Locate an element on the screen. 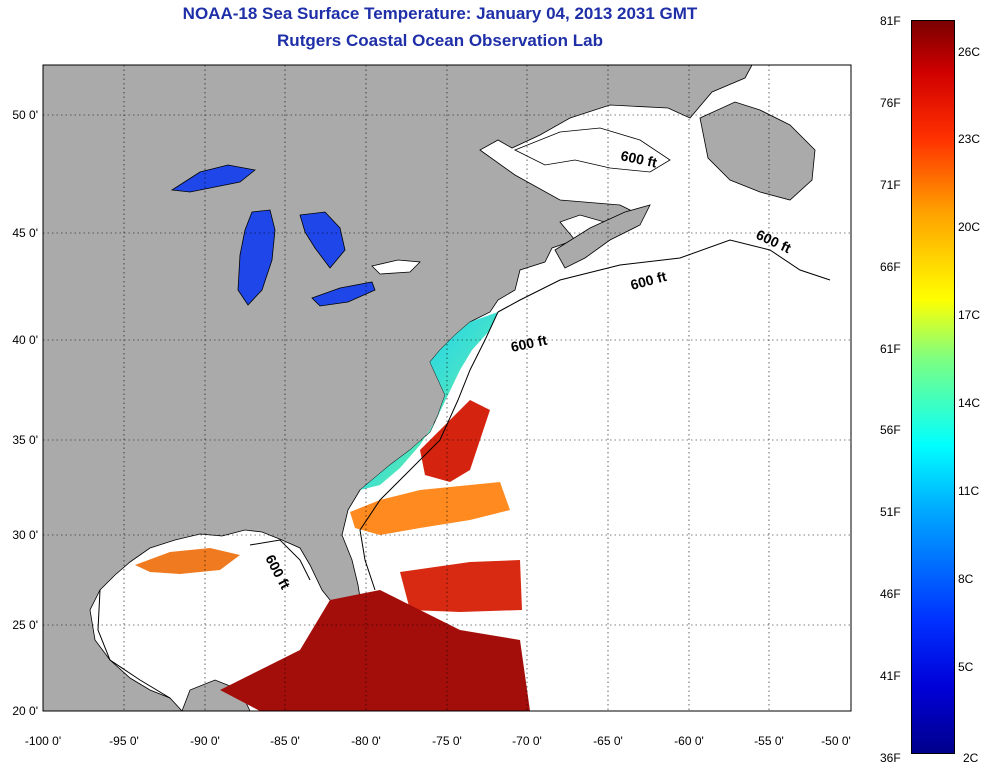  caribbean-warm-patch is located at coordinates (375, 650).